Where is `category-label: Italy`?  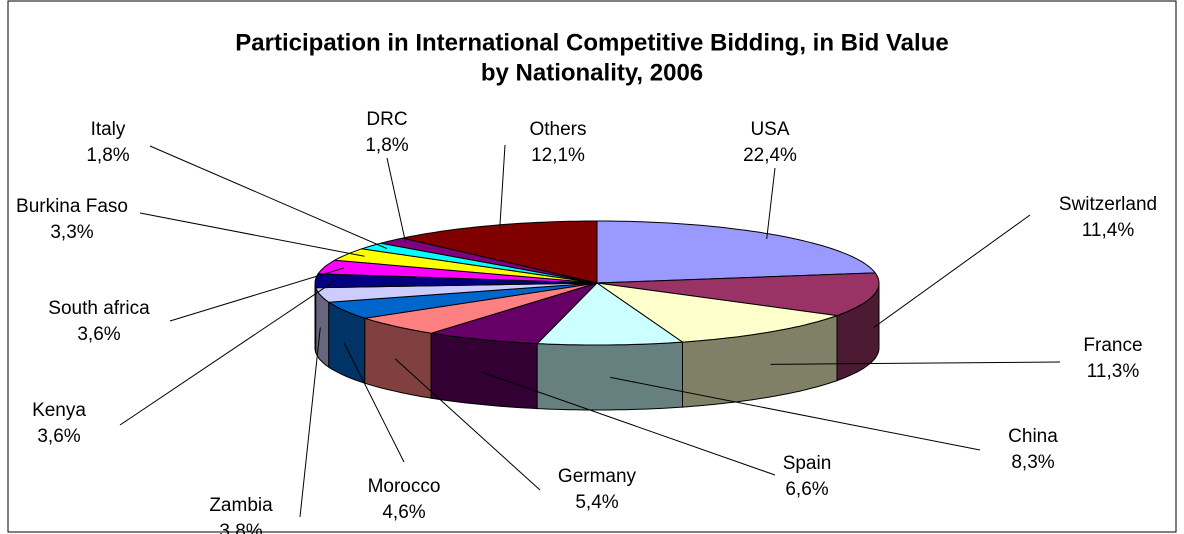 category-label: Italy is located at coordinates (108, 129).